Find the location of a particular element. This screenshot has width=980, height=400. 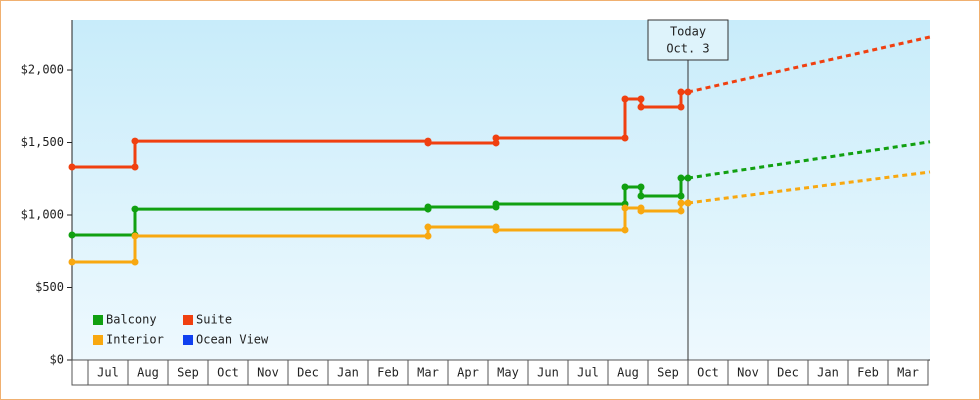

today-box is located at coordinates (688, 40).